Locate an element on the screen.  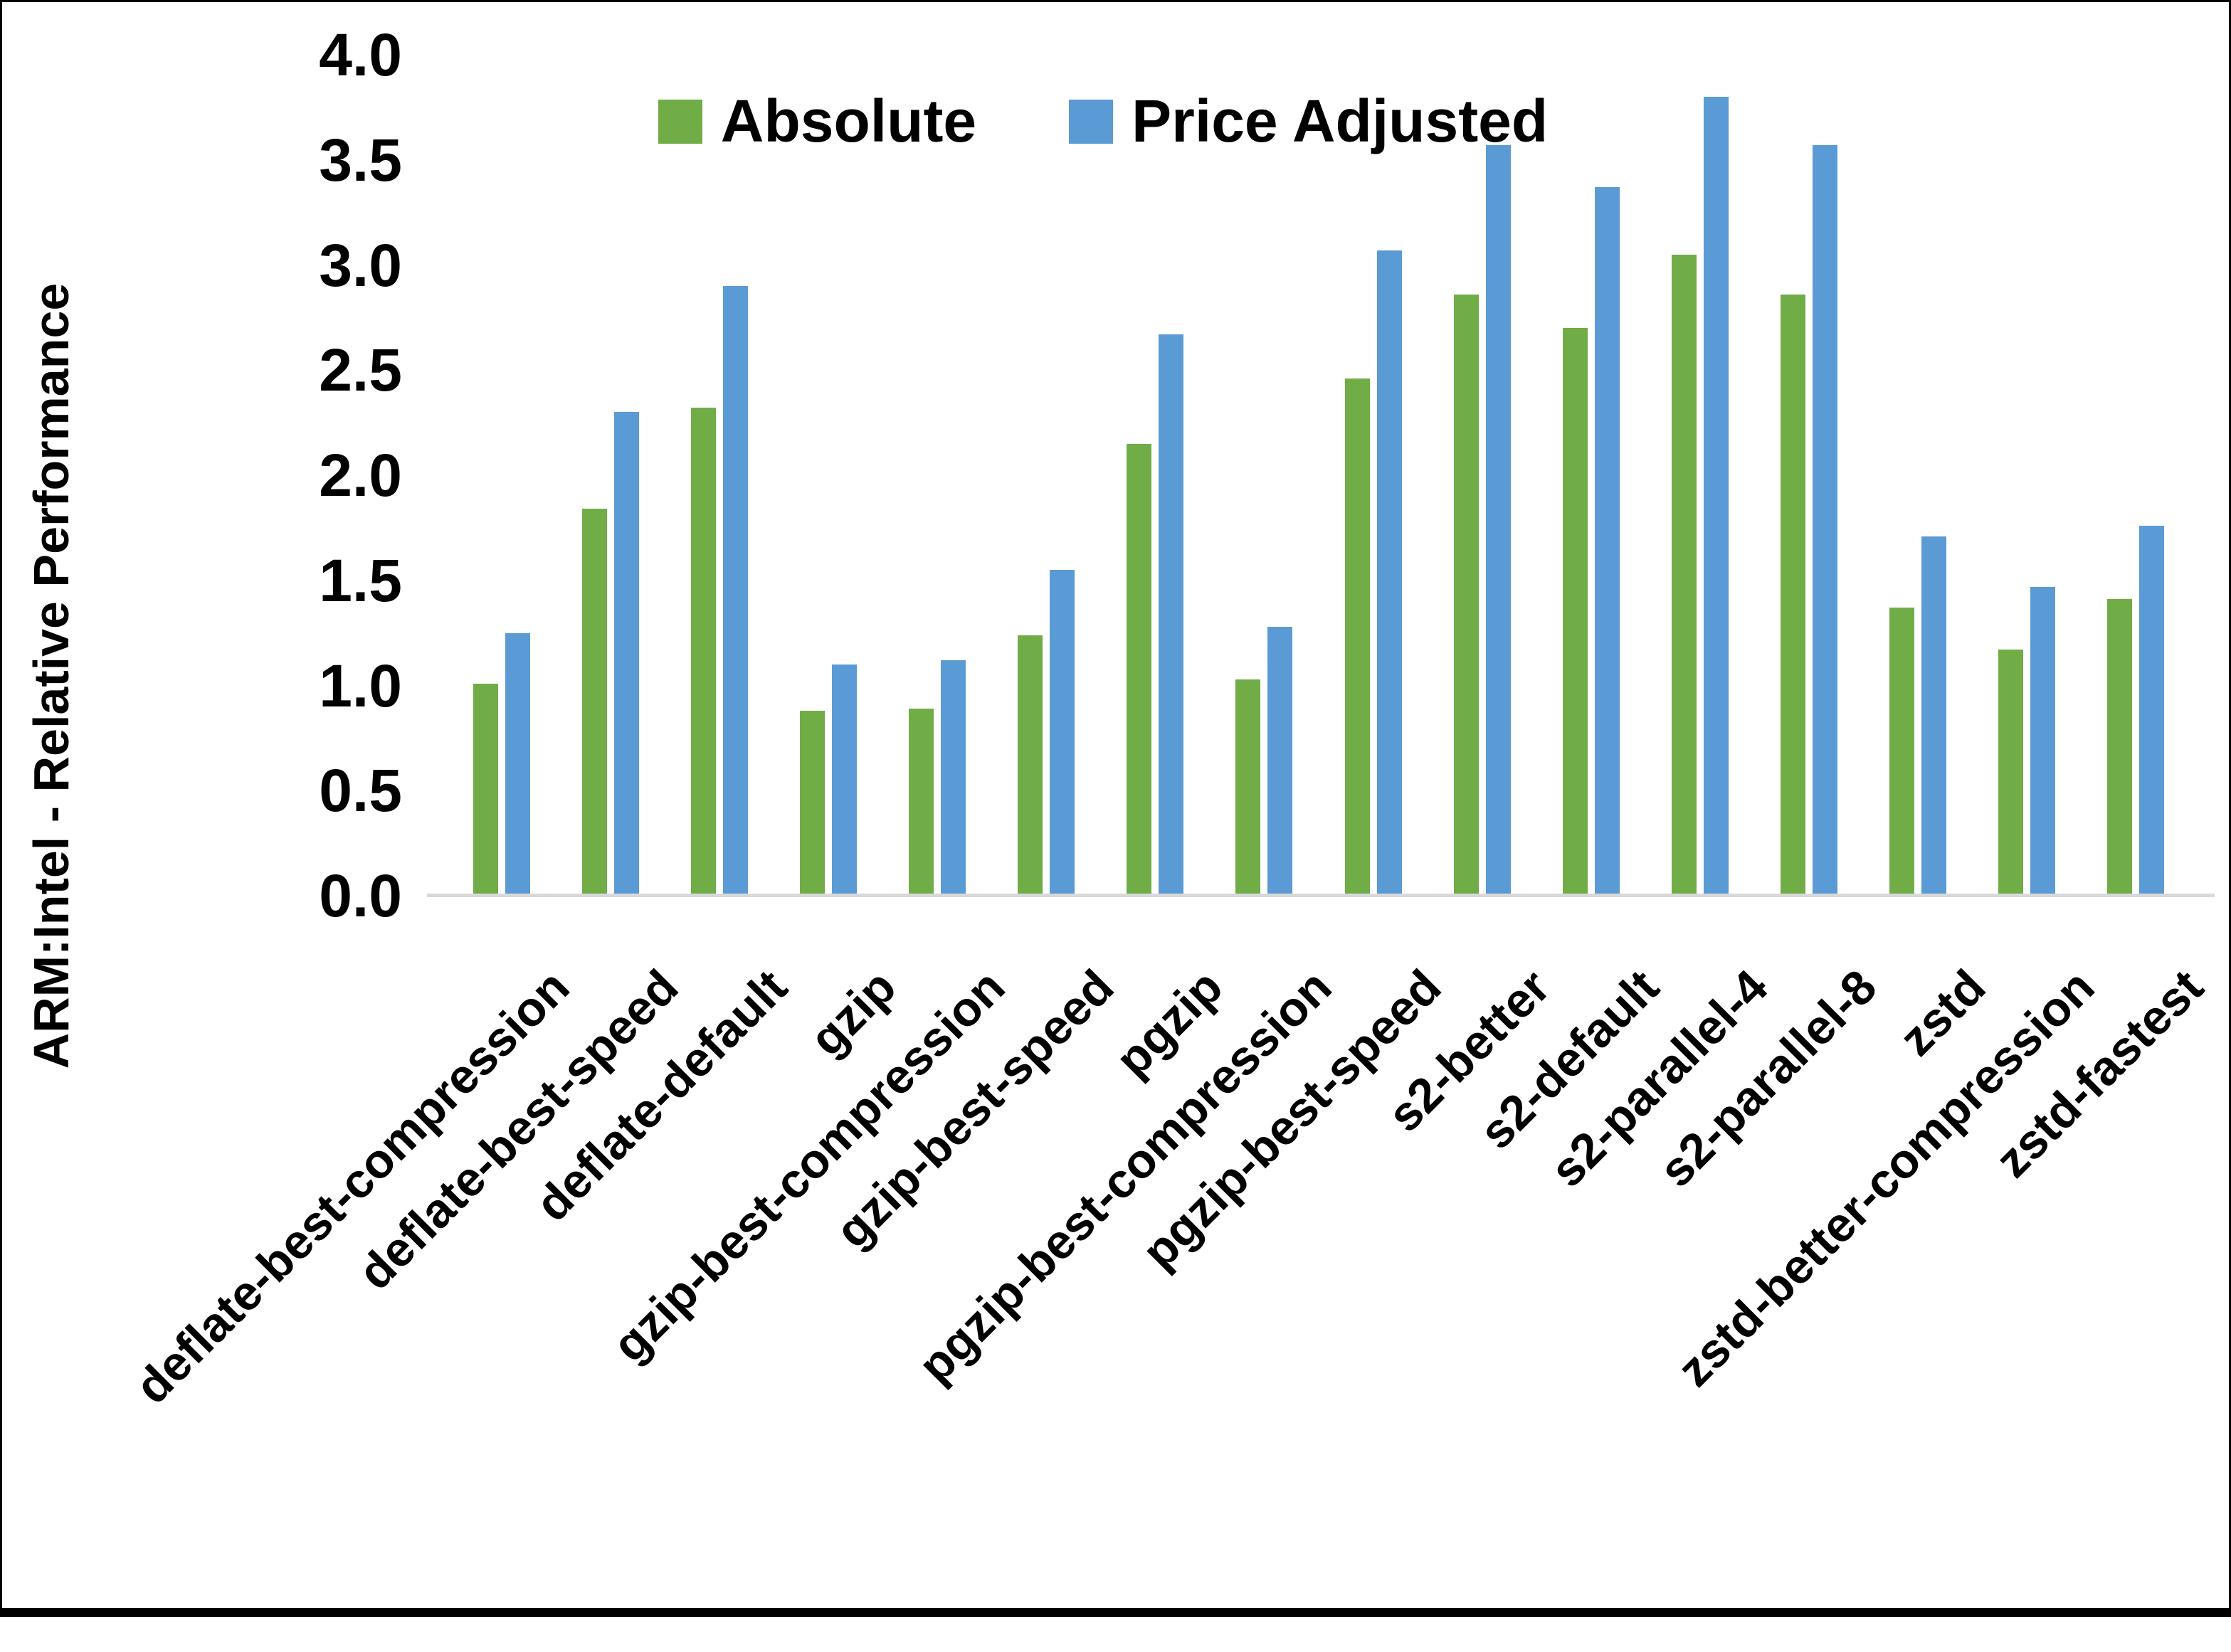
y-tick-label: 3.5 is located at coordinates (360, 160).